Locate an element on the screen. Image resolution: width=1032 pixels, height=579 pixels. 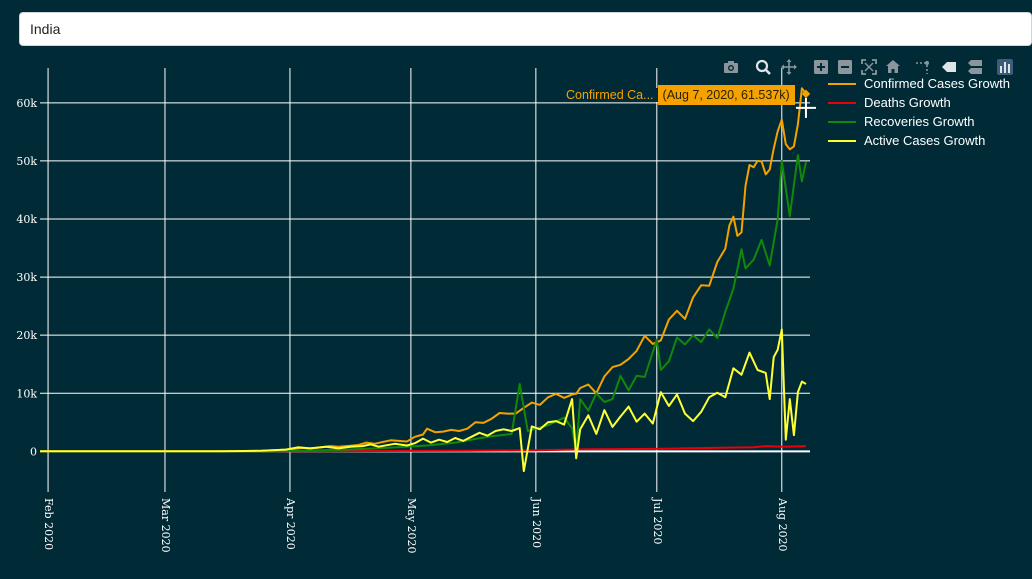
y-tick-label: 60k is located at coordinates (26, 103).